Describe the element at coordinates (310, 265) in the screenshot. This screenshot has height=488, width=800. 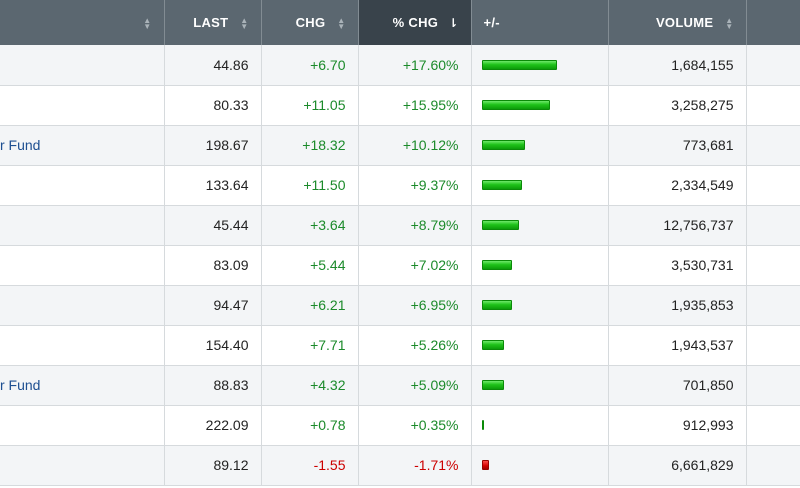
I see `cell-chg: +5.44` at that location.